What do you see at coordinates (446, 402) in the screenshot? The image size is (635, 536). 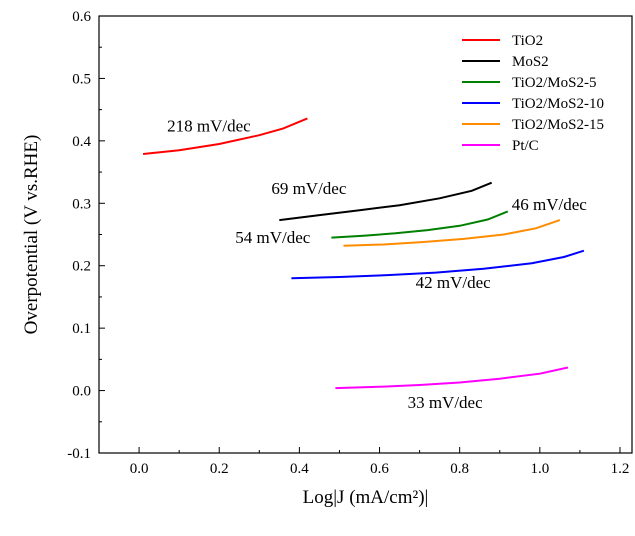 I see `slope-label-5: 33 mV/dec` at bounding box center [446, 402].